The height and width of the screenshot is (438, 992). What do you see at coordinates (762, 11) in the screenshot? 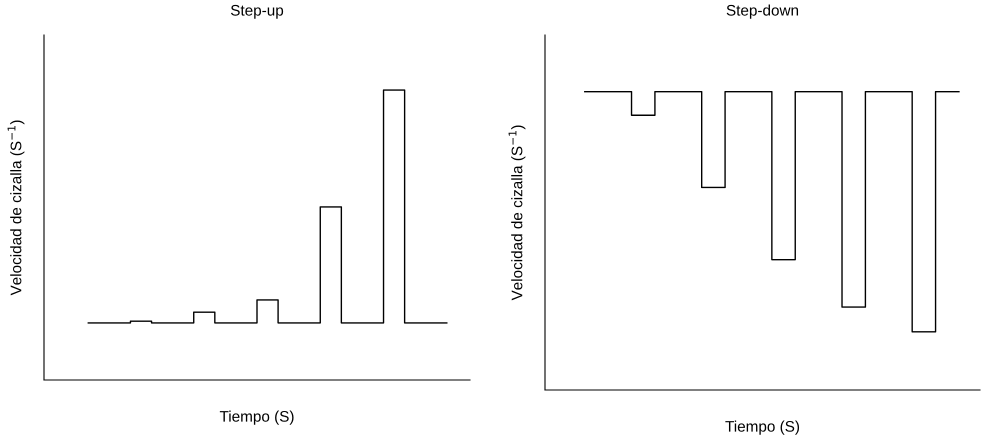
I see `chart-title: Step-down` at bounding box center [762, 11].